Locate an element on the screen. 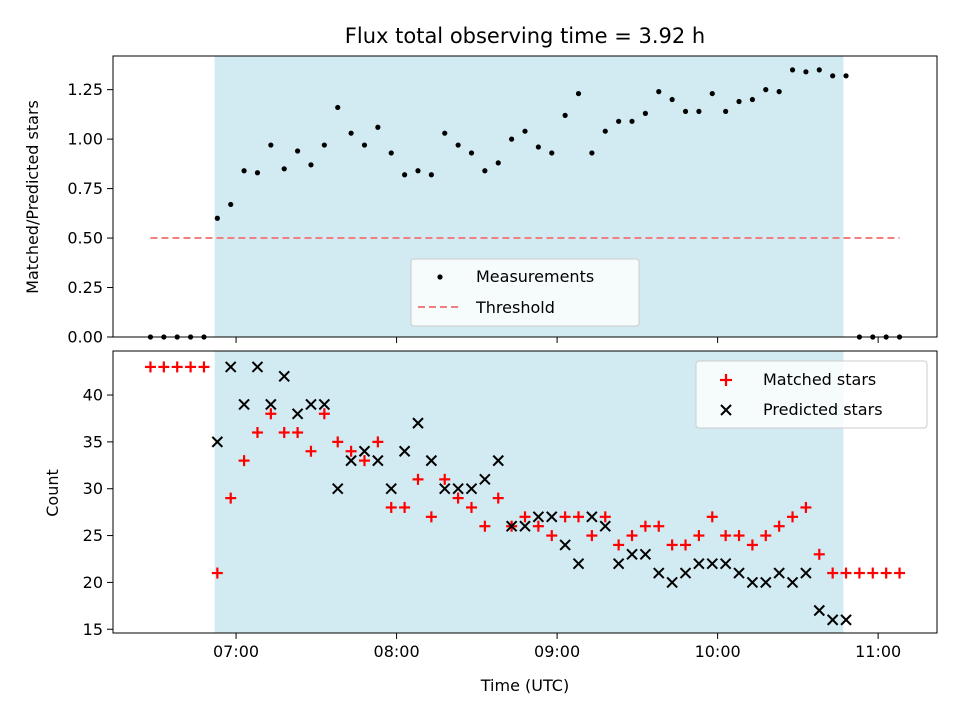 This screenshot has height=720, width=960. legend-predicted-marker is located at coordinates (726, 410).